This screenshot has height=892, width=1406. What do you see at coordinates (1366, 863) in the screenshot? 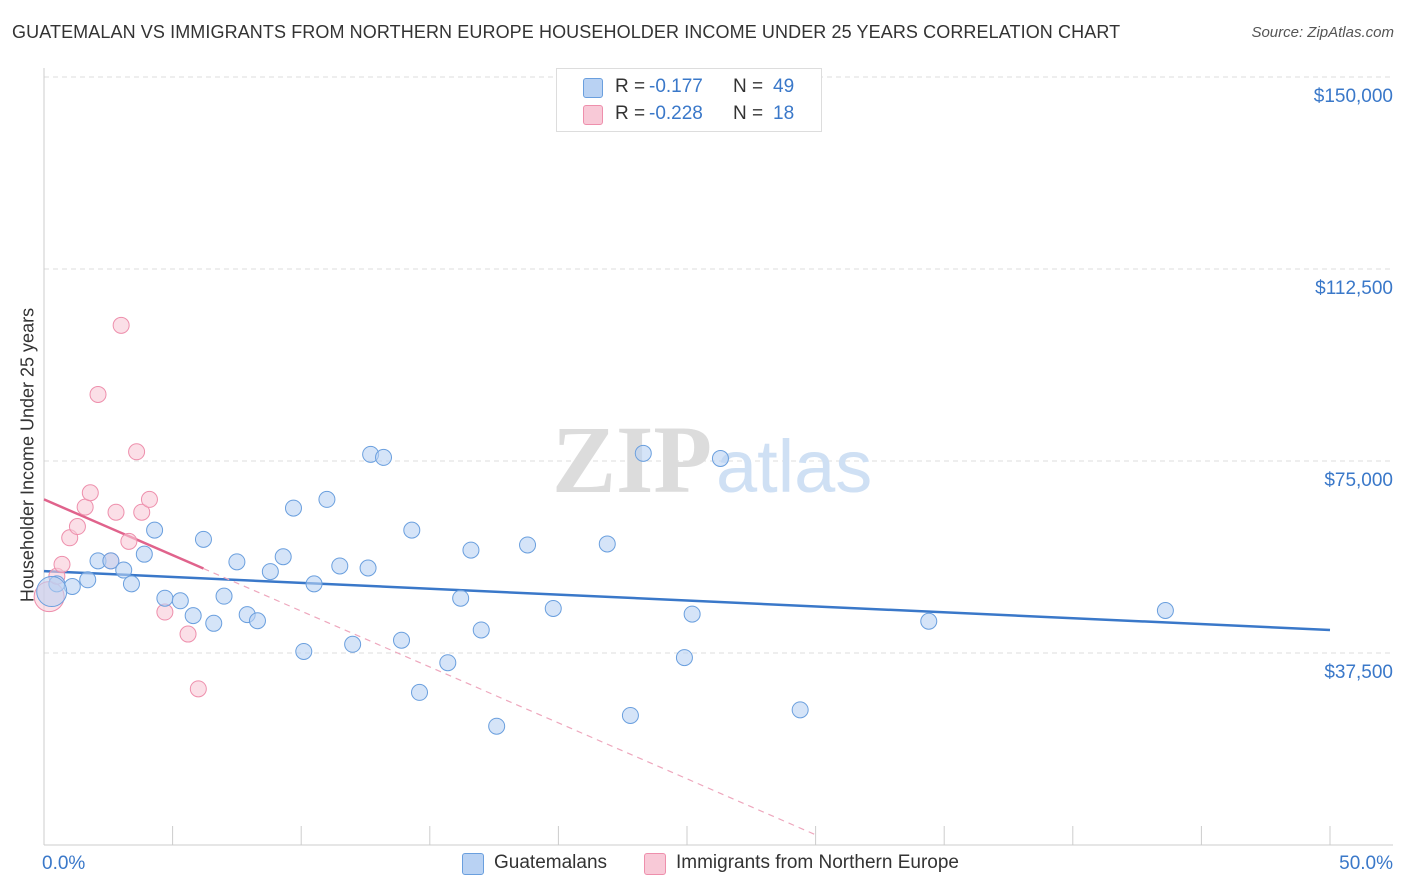
I see `x-tick-label: 50.0%` at bounding box center [1366, 863].